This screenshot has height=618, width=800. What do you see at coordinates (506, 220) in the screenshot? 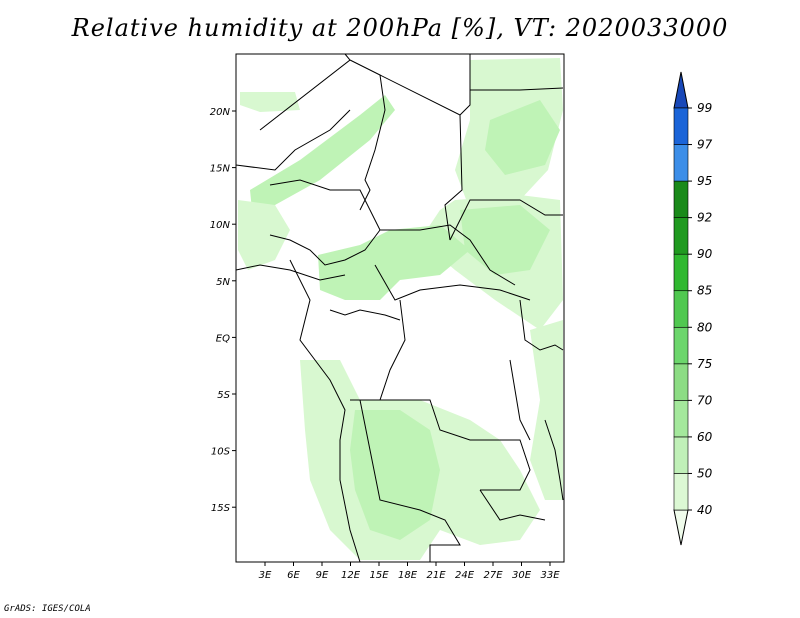
I see `border-sudan` at bounding box center [506, 220].